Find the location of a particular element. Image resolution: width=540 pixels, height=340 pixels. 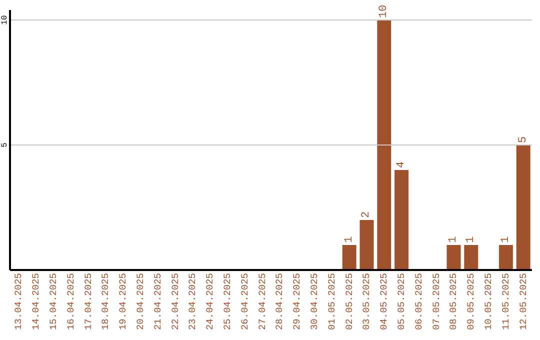

x-tick-label: 02.05.2025 is located at coordinates (349, 301).